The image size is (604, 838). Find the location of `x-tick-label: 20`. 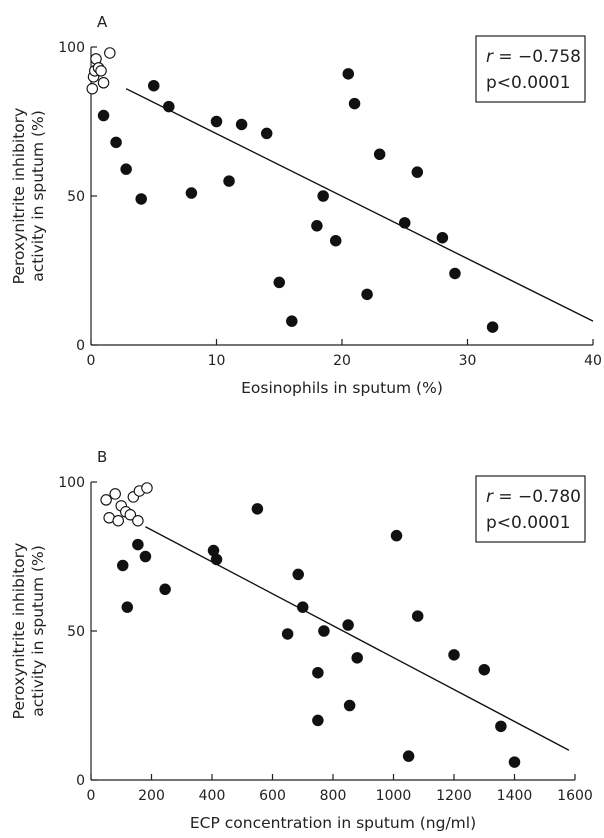

x-tick-label: 20 is located at coordinates (342, 361).